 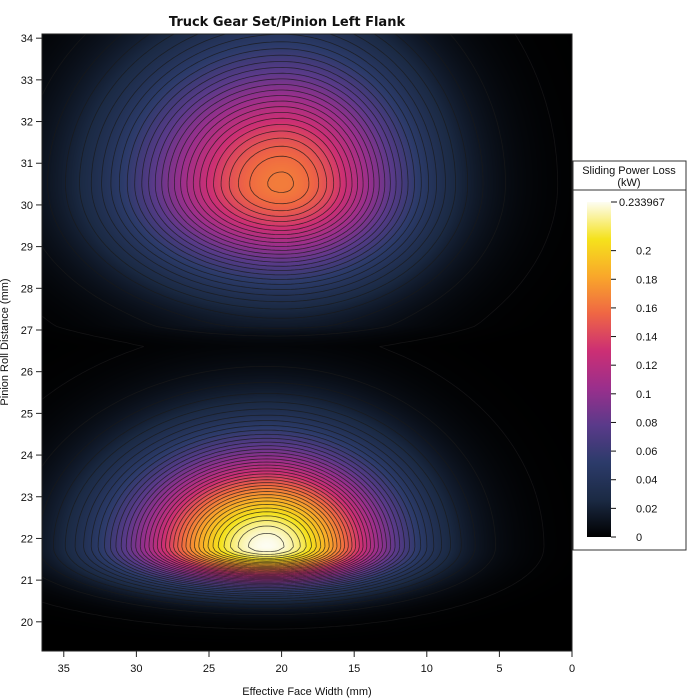 What do you see at coordinates (639, 538) in the screenshot?
I see `colorbar-tick-label: 0` at bounding box center [639, 538].